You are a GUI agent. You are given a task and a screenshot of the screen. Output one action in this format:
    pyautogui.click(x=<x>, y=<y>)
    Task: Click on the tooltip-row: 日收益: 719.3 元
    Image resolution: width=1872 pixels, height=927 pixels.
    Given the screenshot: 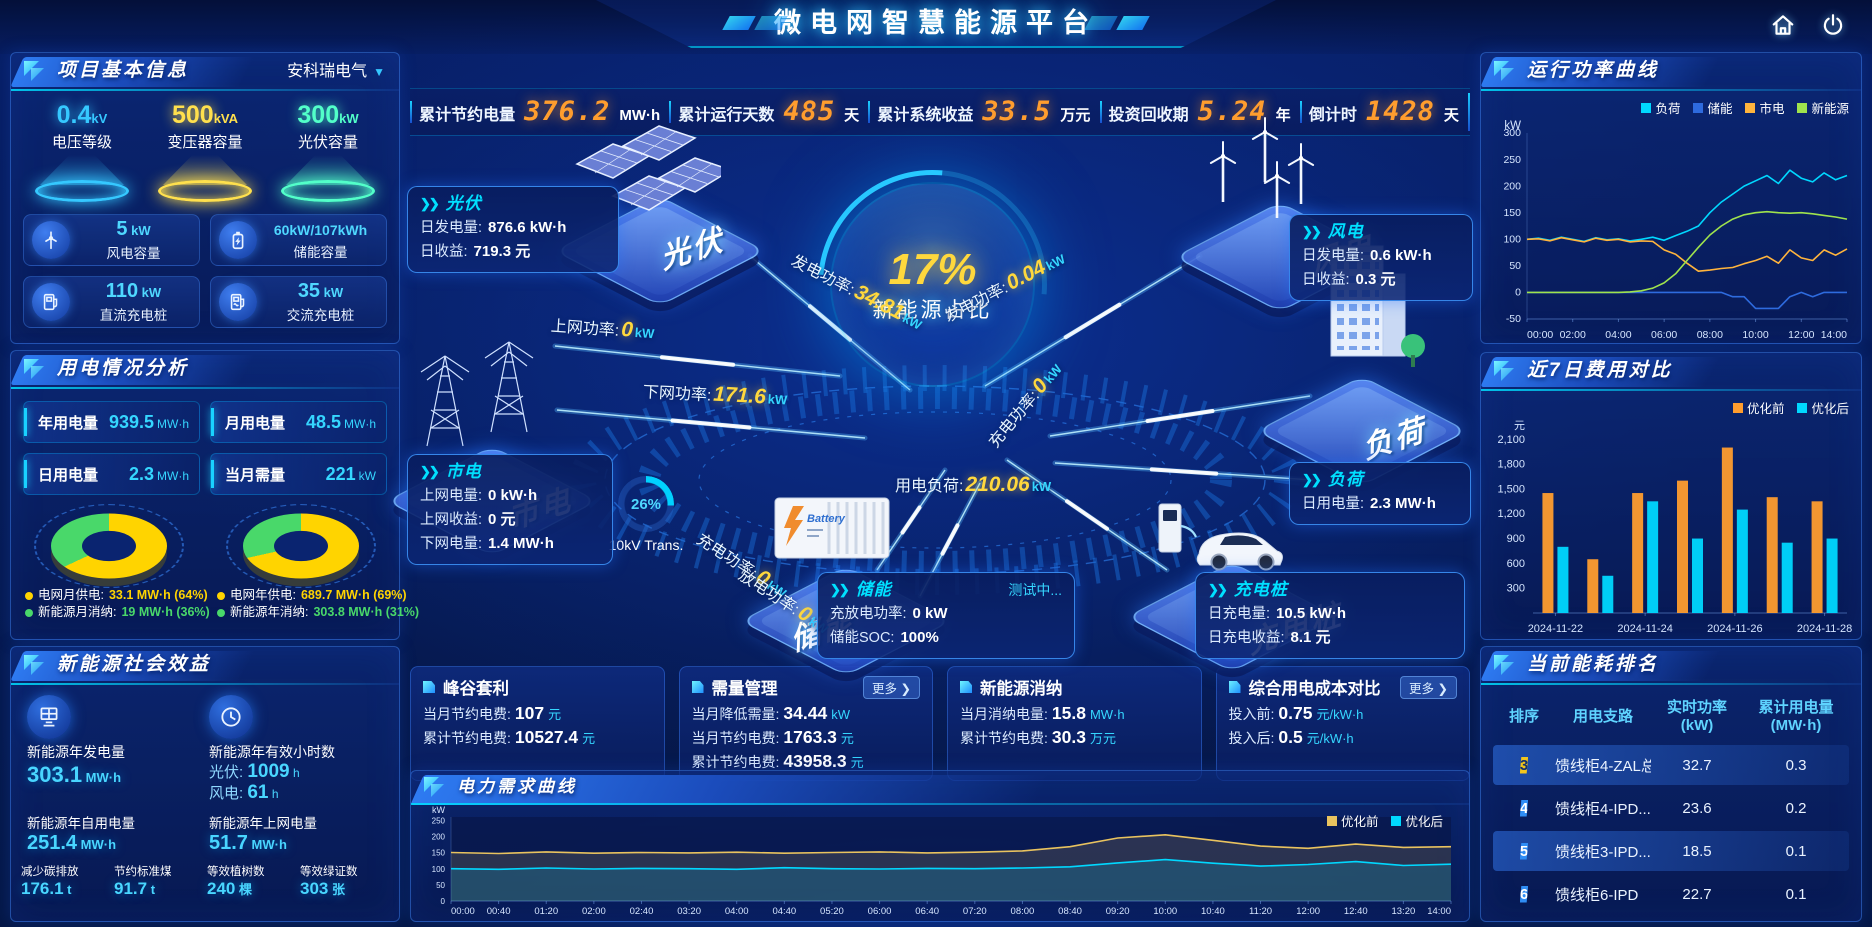 What is the action you would take?
    pyautogui.click(x=475, y=251)
    